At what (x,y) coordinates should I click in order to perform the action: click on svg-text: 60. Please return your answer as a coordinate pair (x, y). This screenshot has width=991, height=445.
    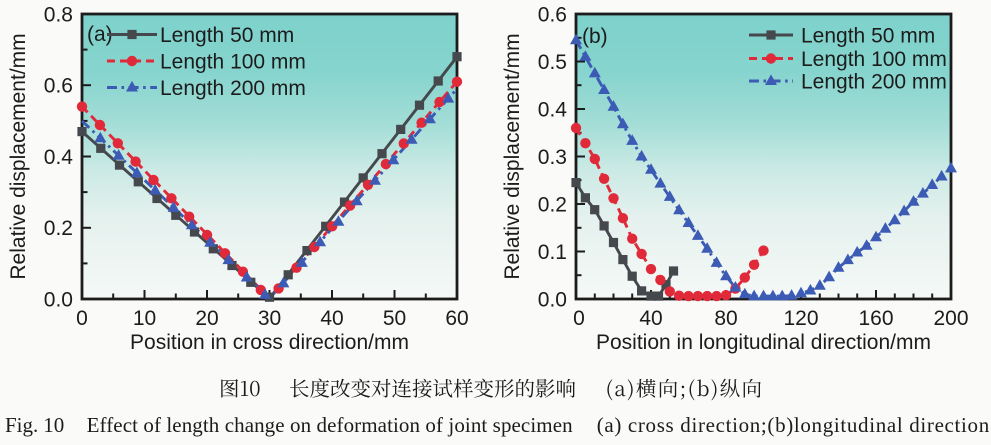
    Looking at the image, I should click on (456, 318).